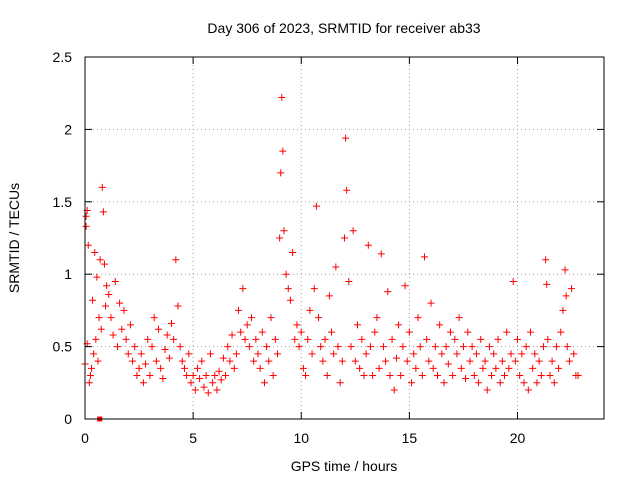 Image resolution: width=640 pixels, height=480 pixels. What do you see at coordinates (518, 438) in the screenshot?
I see `x-tick-label: 20` at bounding box center [518, 438].